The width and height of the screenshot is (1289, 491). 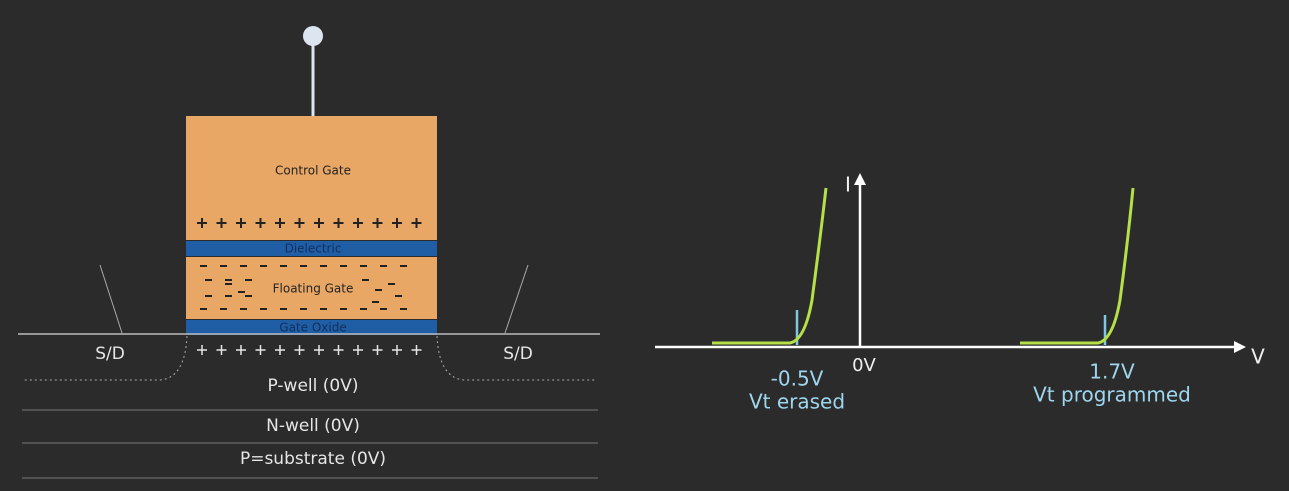 What do you see at coordinates (313, 426) in the screenshot?
I see `layer-label: N-well (0V)` at bounding box center [313, 426].